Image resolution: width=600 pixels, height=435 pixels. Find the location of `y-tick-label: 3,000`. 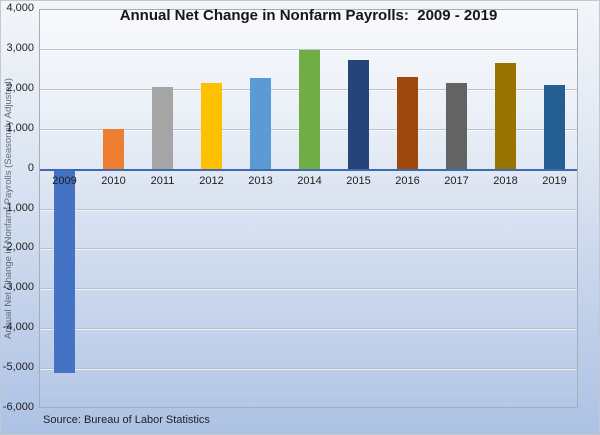

y-tick-label: 3,000 is located at coordinates (20, 47).